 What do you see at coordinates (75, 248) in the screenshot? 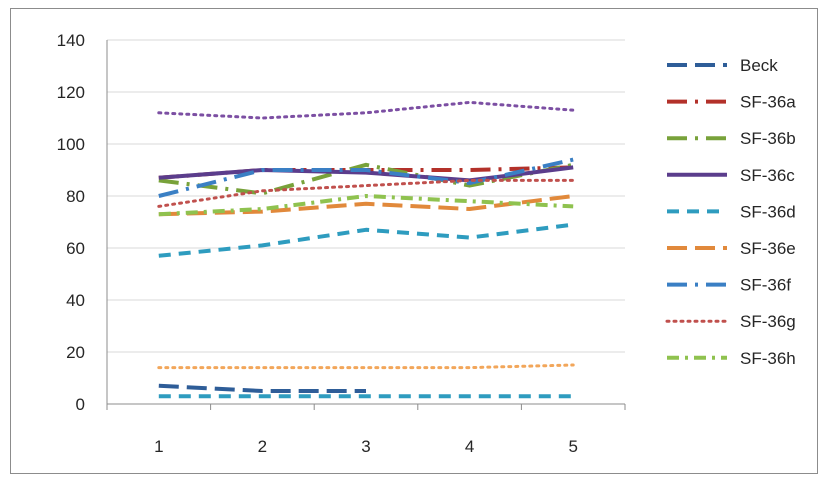
I see `y-tick-label: 60` at bounding box center [75, 248].